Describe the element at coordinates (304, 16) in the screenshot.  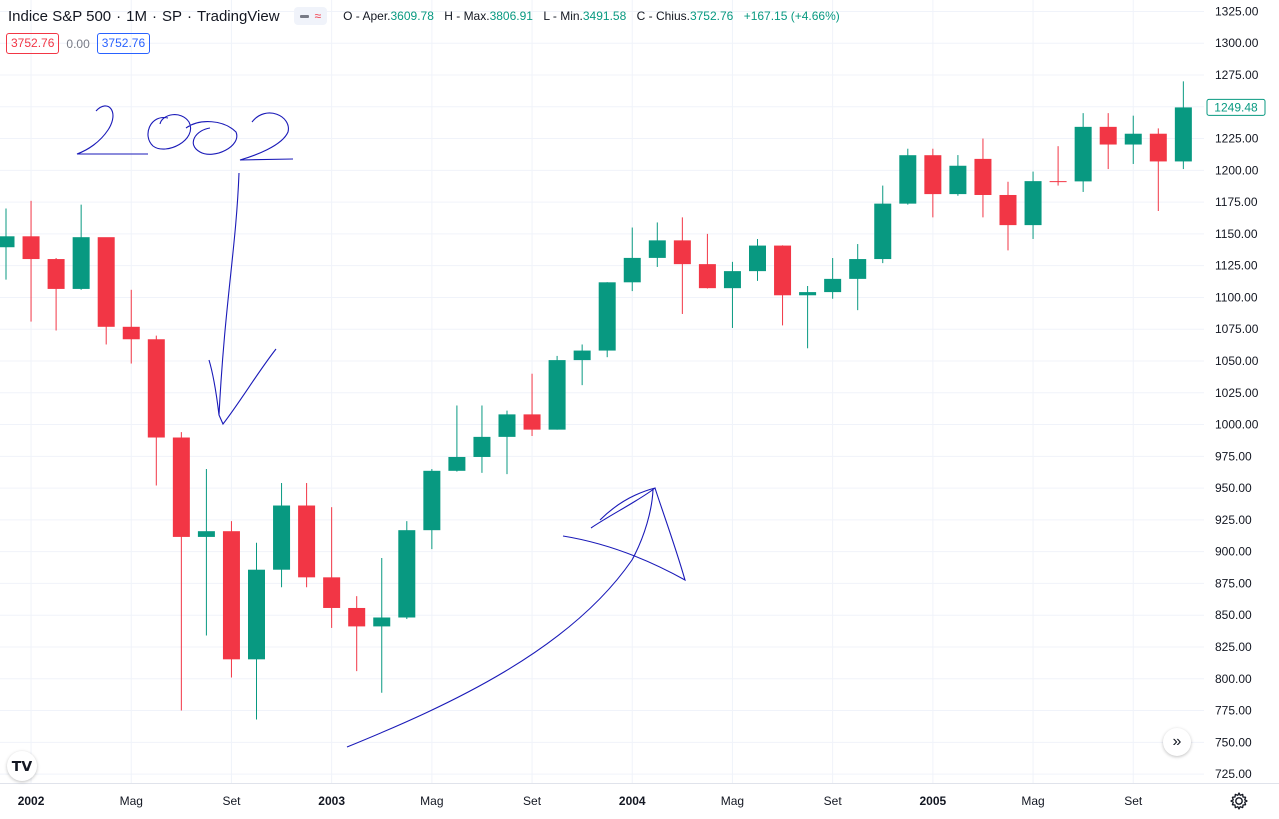
I see `minus-icon` at that location.